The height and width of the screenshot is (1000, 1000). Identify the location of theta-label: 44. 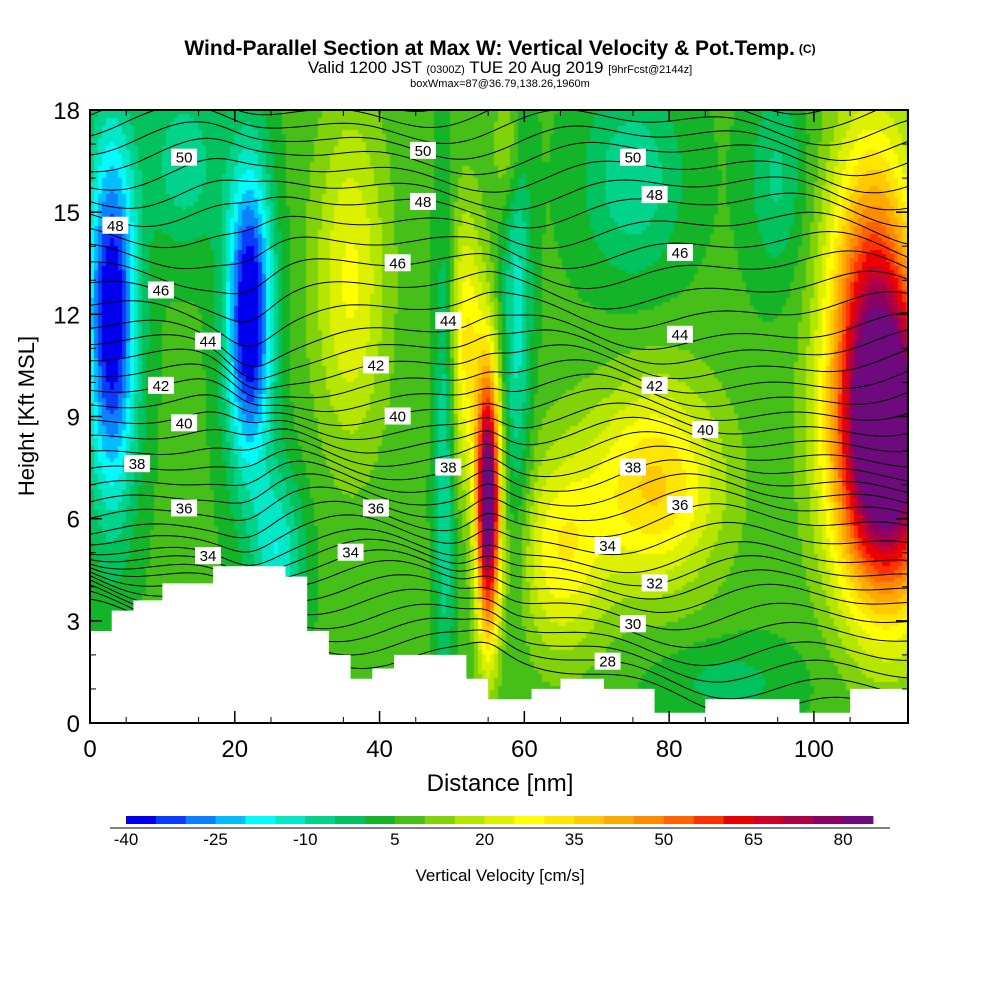
(679, 334).